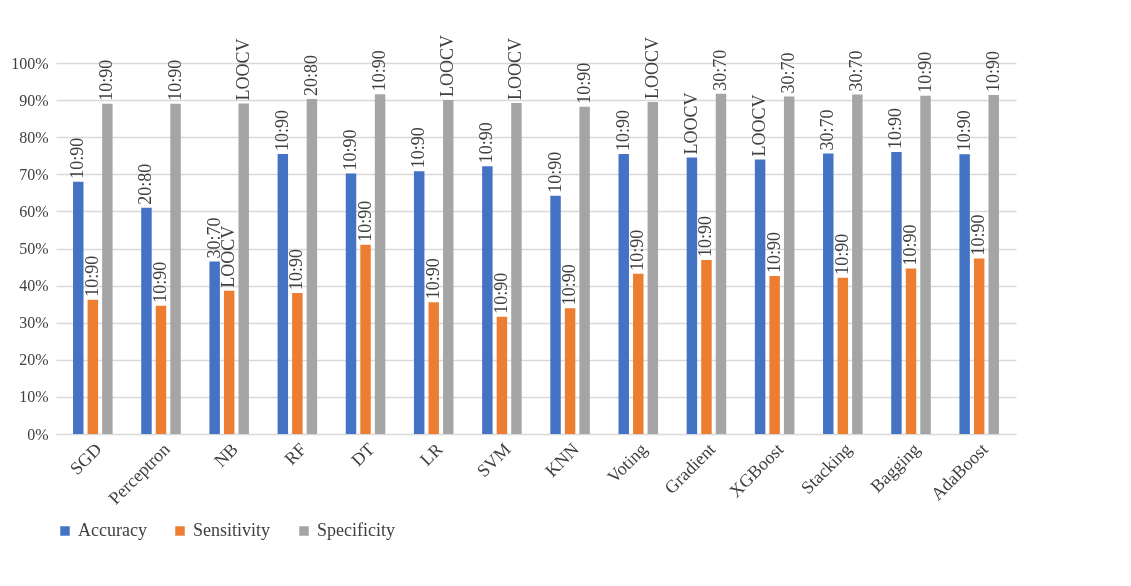 The height and width of the screenshot is (586, 1131). What do you see at coordinates (34, 174) in the screenshot?
I see `y-tick-label: 70%` at bounding box center [34, 174].